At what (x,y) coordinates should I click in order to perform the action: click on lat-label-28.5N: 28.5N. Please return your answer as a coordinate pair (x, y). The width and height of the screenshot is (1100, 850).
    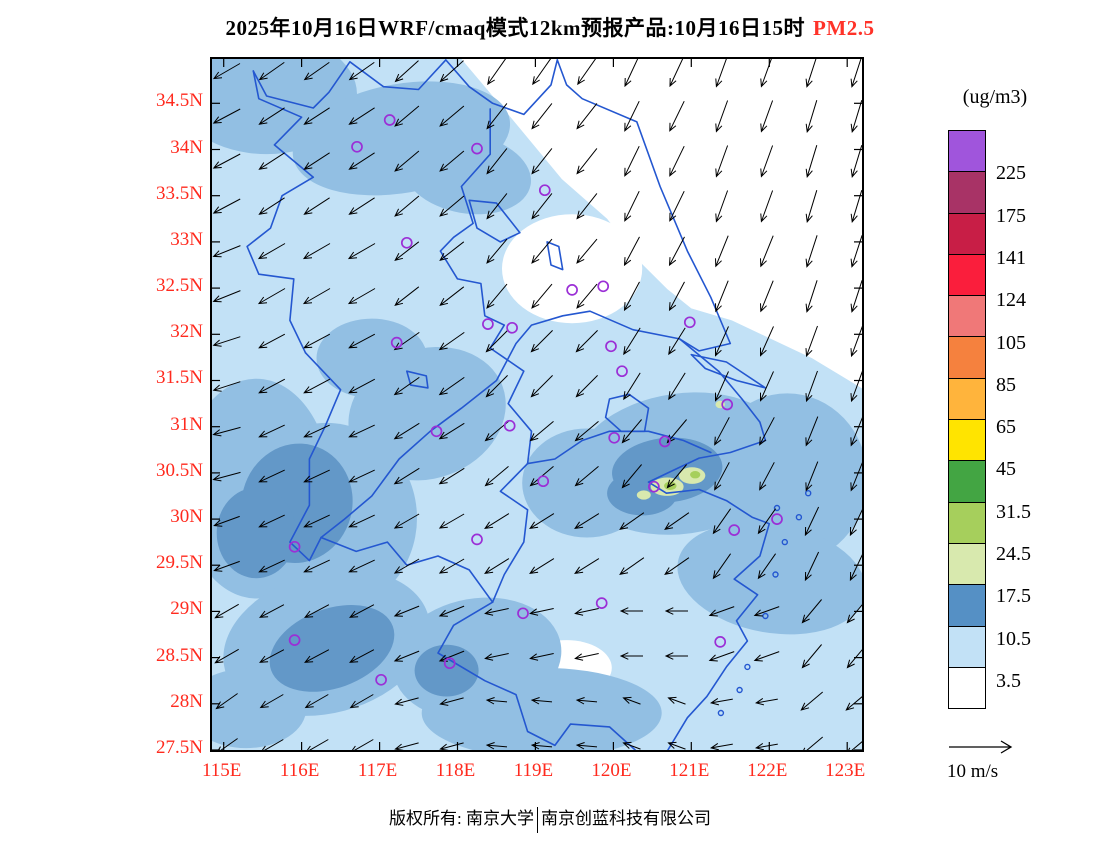
    Looking at the image, I should click on (179, 655).